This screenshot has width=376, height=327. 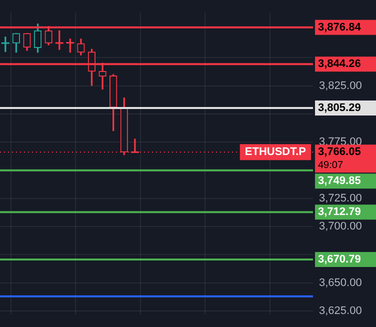 I want to click on ref-line-label: 3,712.79, so click(x=339, y=212).